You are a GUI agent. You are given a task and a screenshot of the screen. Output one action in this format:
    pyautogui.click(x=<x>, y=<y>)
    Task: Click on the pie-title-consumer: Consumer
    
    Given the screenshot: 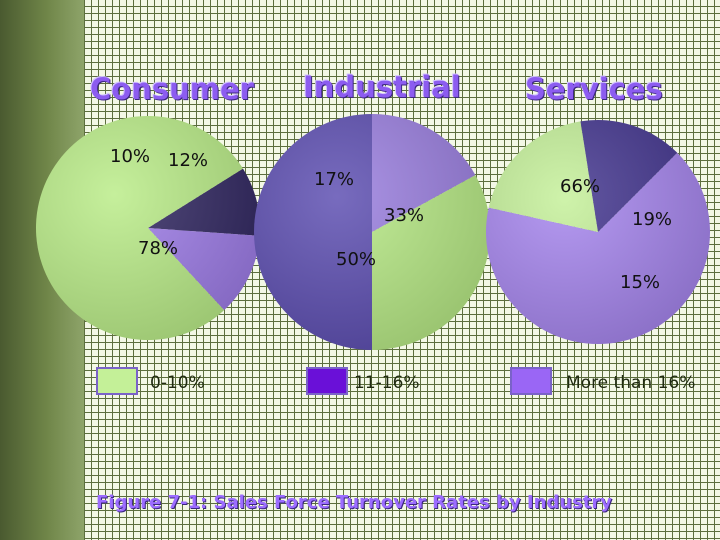 What is the action you would take?
    pyautogui.click(x=172, y=89)
    